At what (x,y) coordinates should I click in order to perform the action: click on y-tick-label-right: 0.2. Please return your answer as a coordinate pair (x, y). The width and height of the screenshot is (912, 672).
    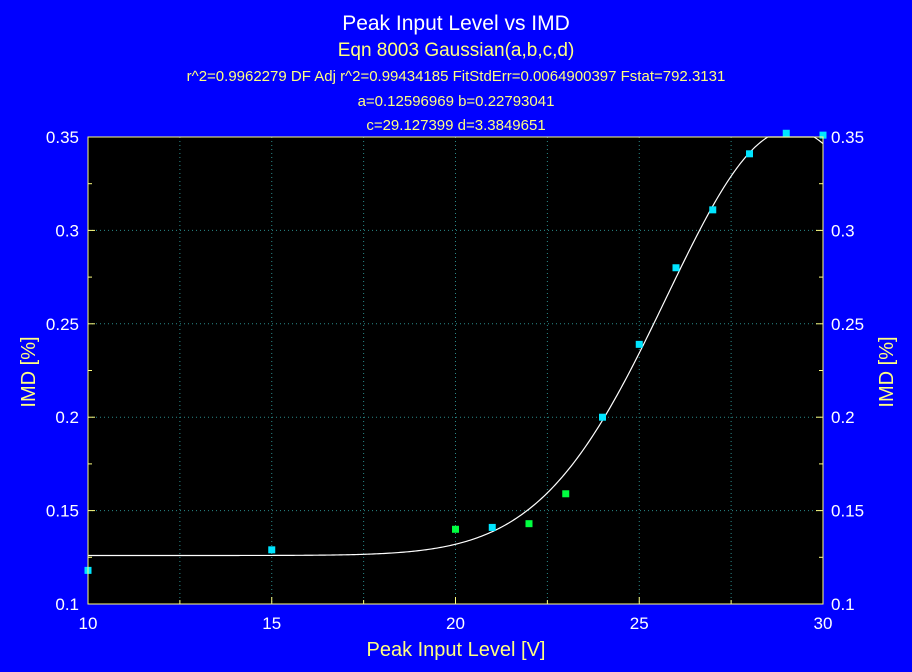
    Looking at the image, I should click on (843, 417).